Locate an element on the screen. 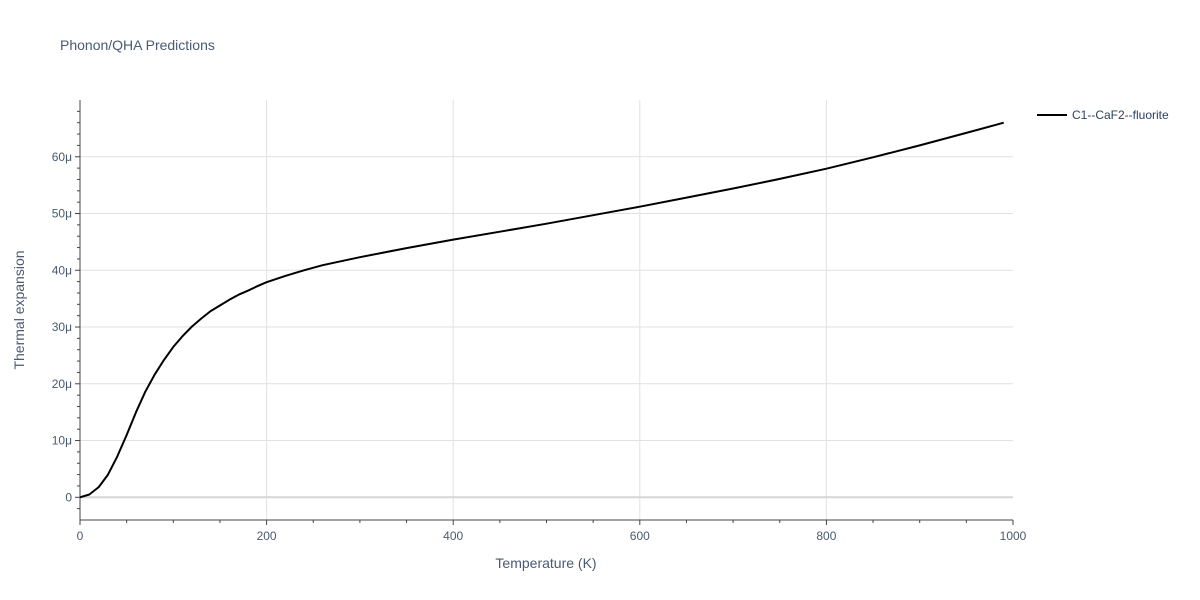 This screenshot has height=600, width=1200. y-tick-label: 30μ is located at coordinates (62, 327).